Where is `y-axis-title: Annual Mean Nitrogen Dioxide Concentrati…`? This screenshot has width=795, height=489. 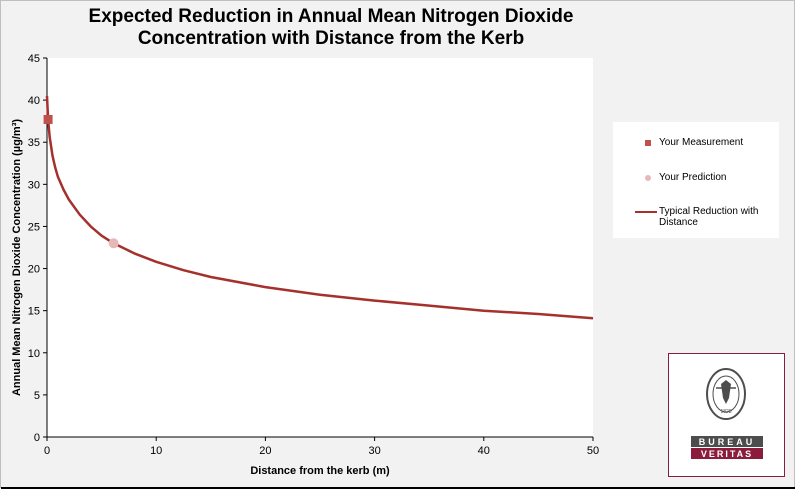
y-axis-title: Annual Mean Nitrogen Dioxide Concentrati… is located at coordinates (17, 257).